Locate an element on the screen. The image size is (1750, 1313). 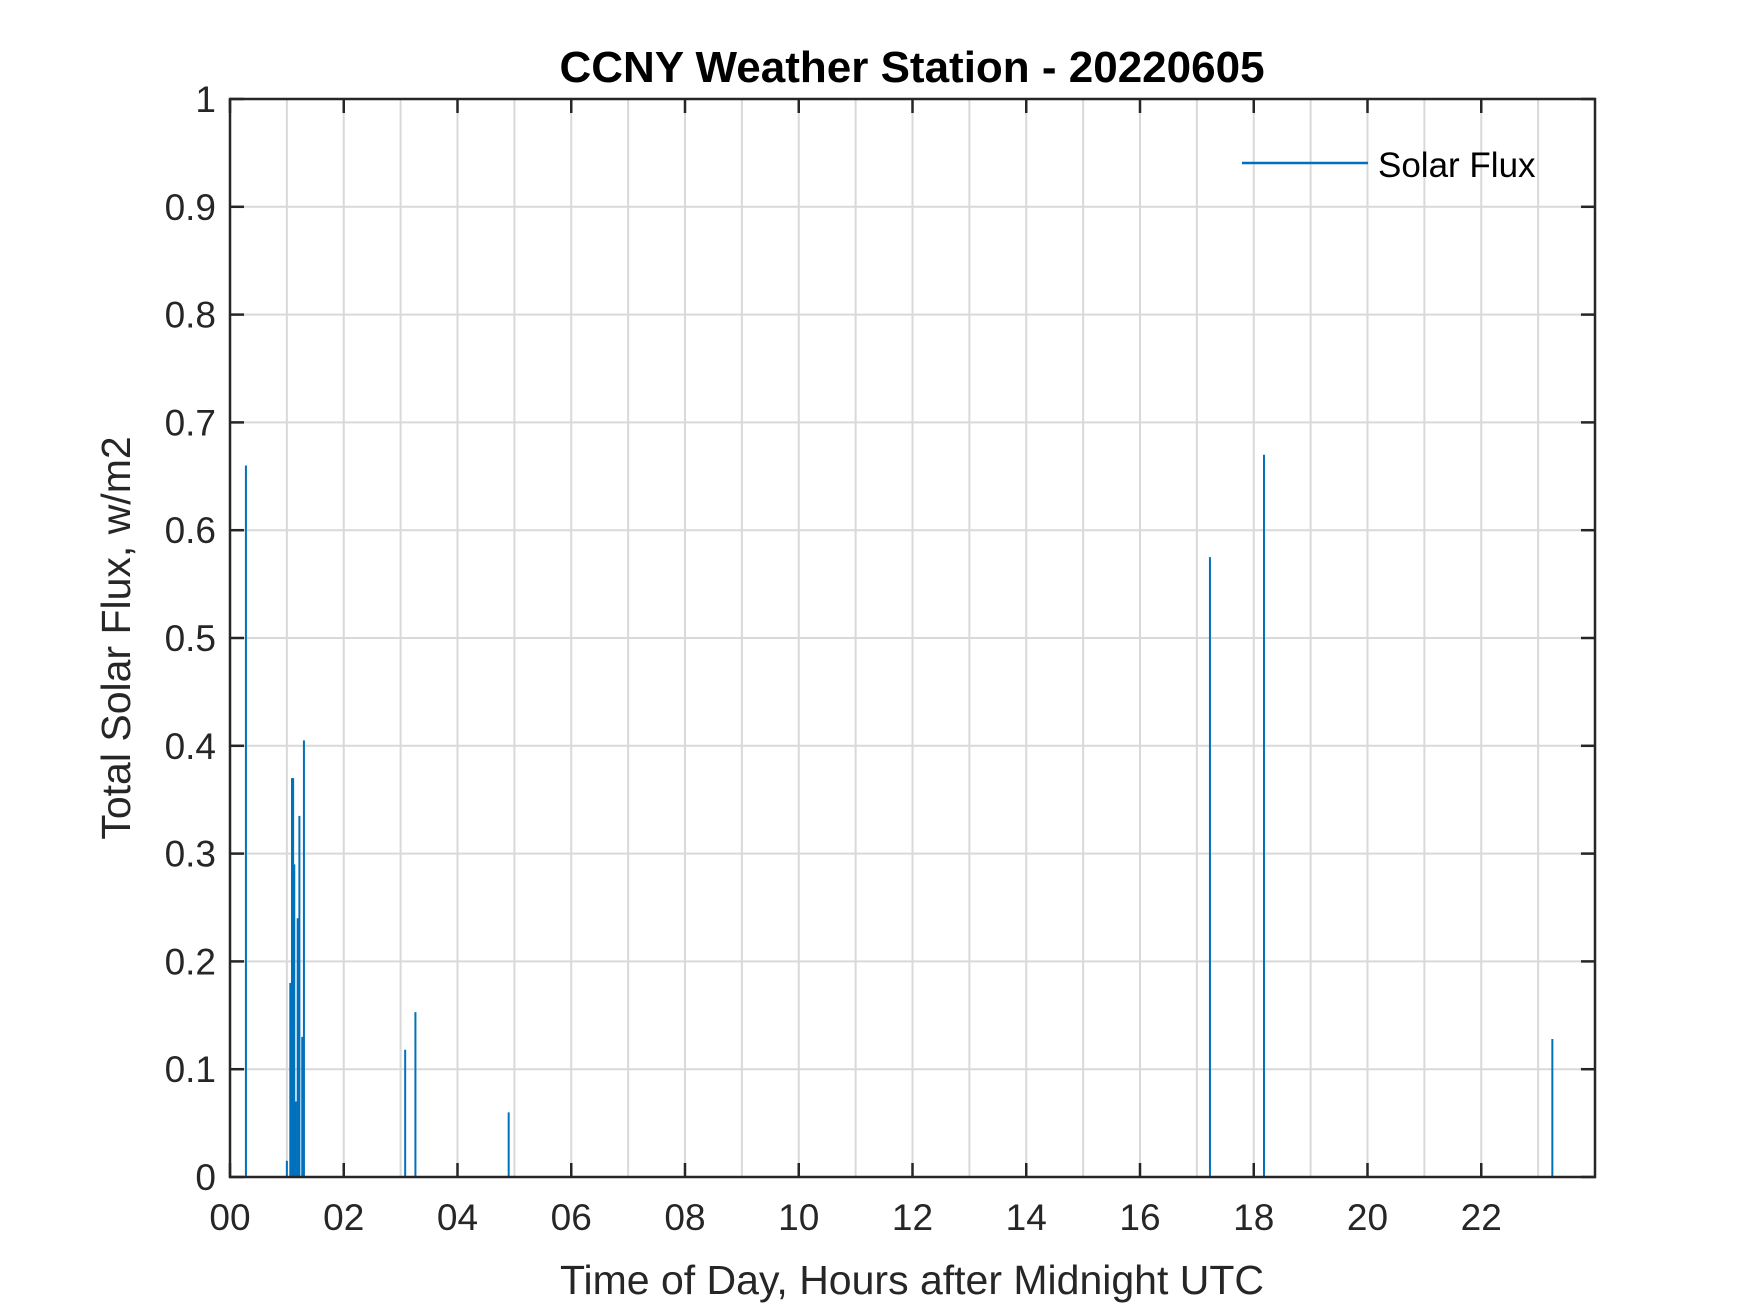
y-tick-label: 0.8 is located at coordinates (190, 315).